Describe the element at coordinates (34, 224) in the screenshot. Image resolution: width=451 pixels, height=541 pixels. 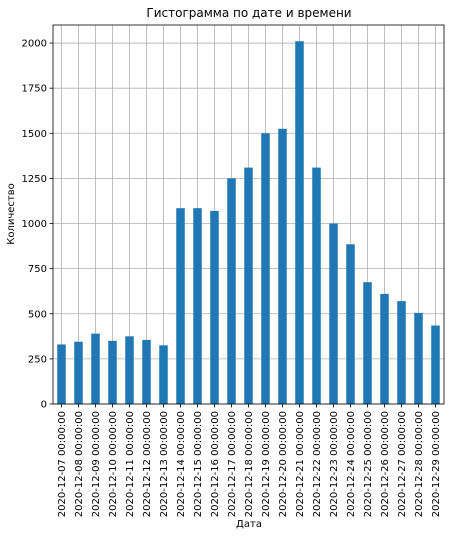
I see `y-tick-label: 1000` at that location.